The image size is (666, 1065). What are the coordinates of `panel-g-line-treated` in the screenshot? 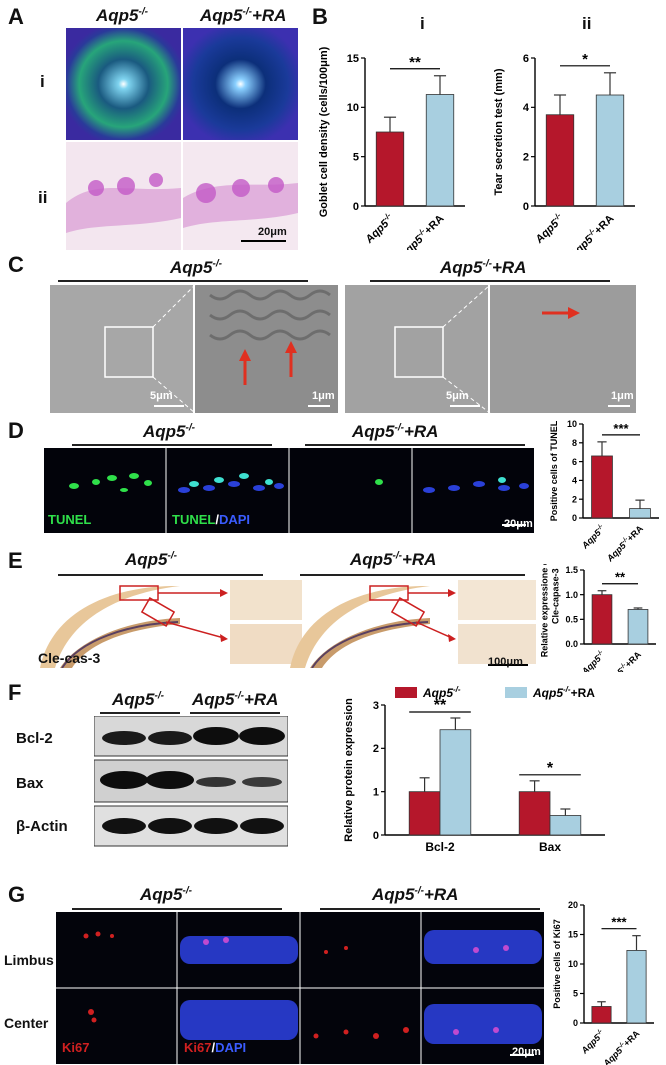 It's located at (430, 909).